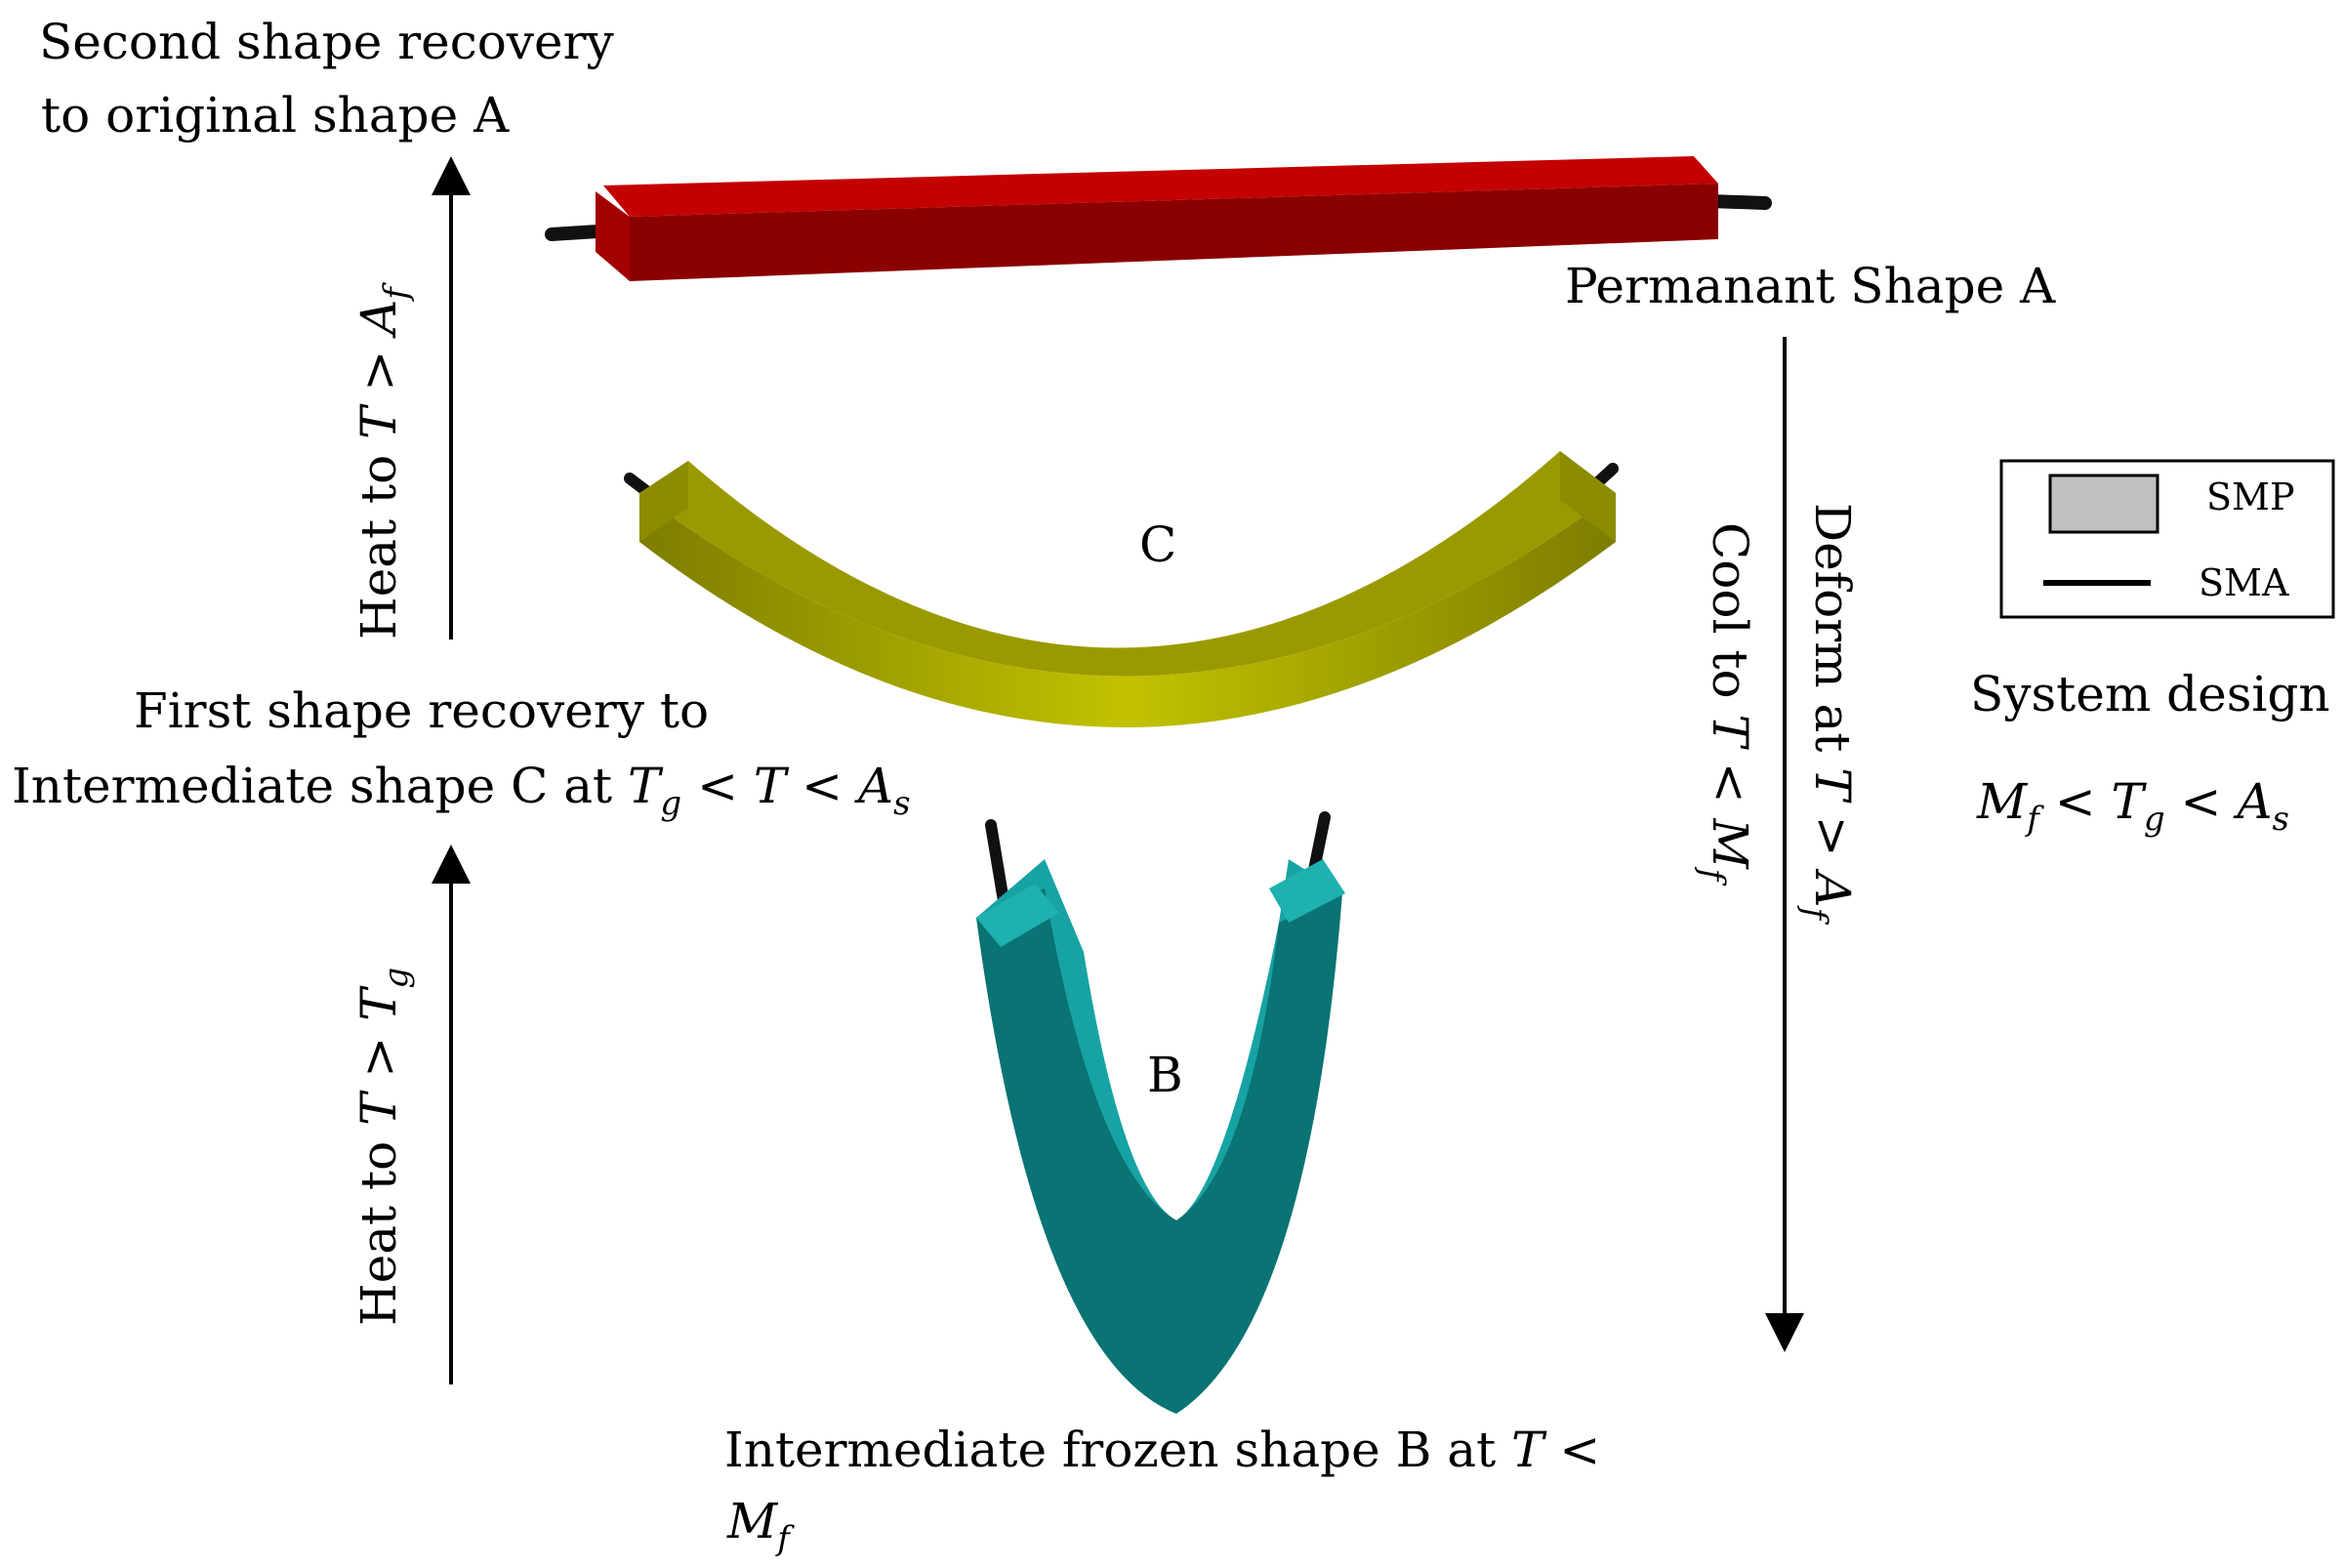 This screenshot has width=2344, height=1568. What do you see at coordinates (760, 1525) in the screenshot?
I see `frozen-shape-line2: Mf` at bounding box center [760, 1525].